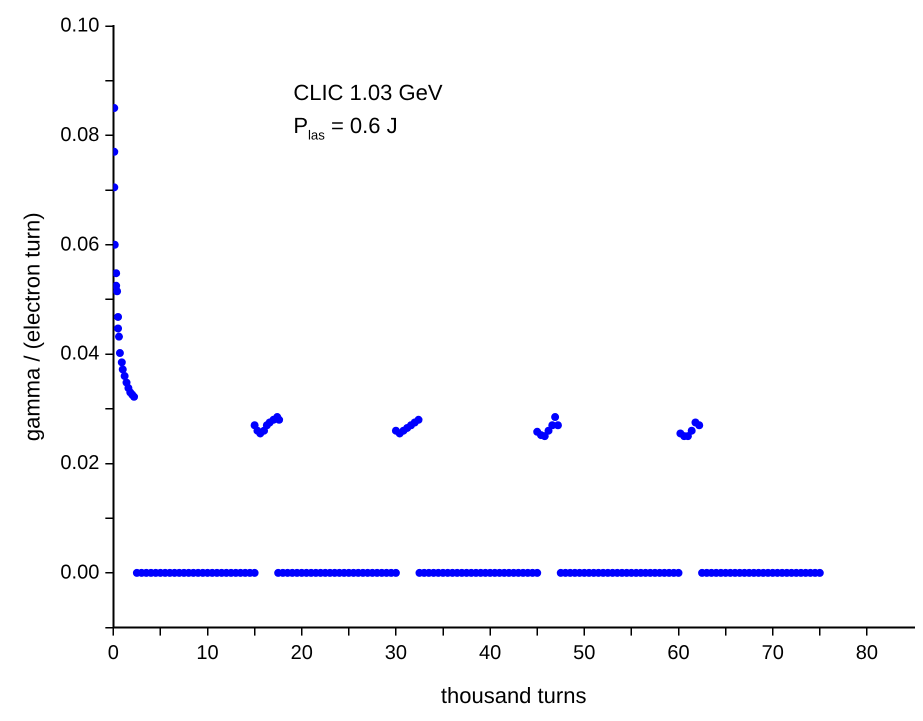  I want to click on x-tick-label: 80, so click(867, 653).